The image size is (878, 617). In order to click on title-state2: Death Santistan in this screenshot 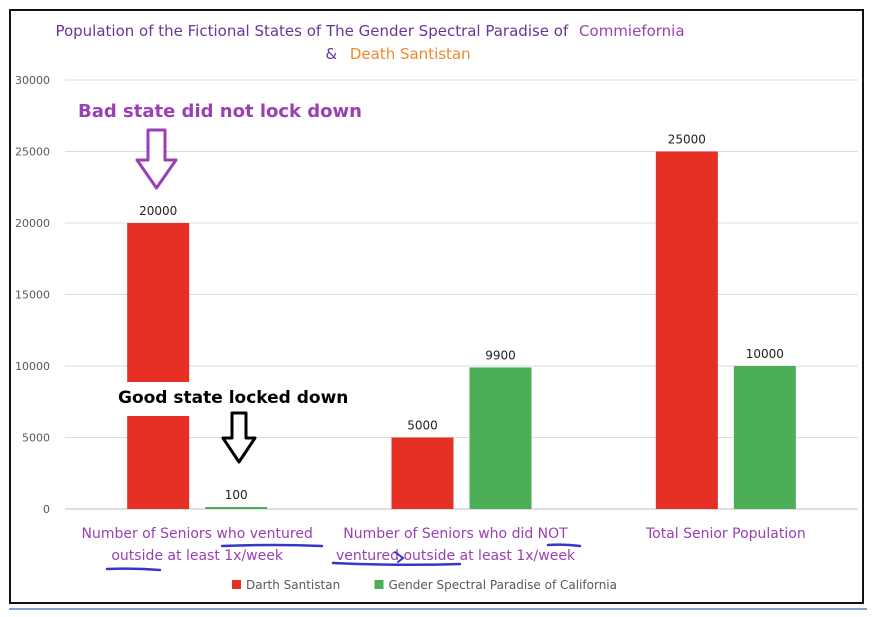, I will do `click(410, 54)`.